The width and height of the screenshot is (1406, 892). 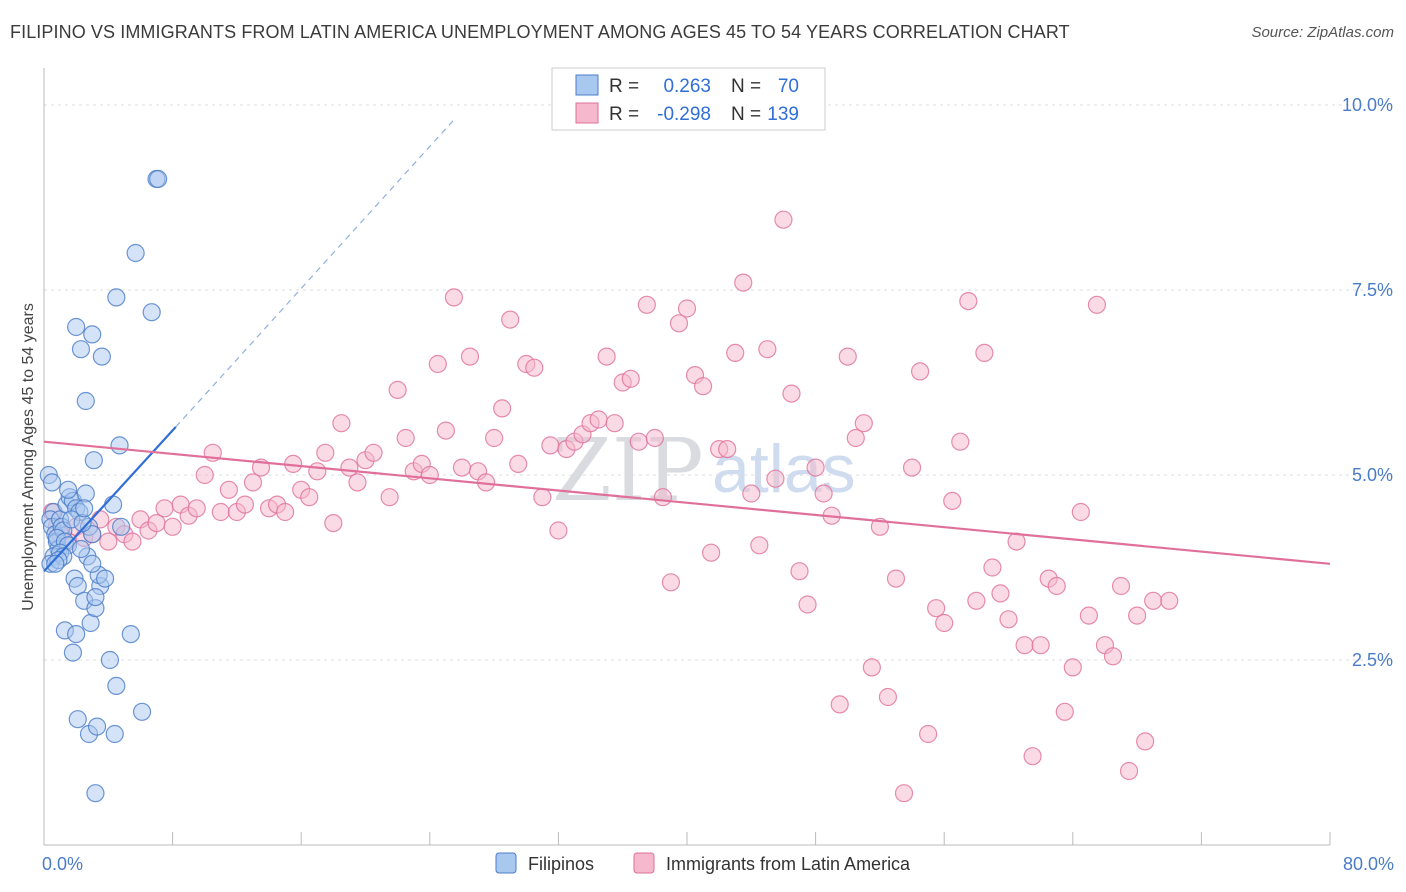 I want to click on x-axis-ticks, so click(x=751, y=838).